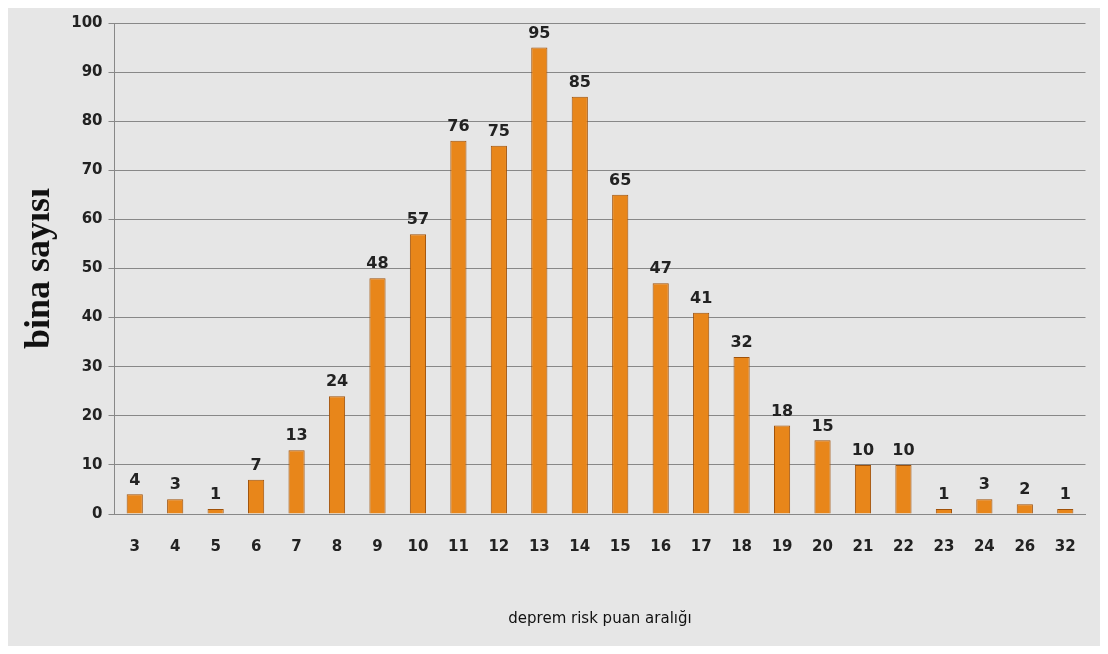 The width and height of the screenshot is (1108, 654). I want to click on x-tick-label: 4, so click(175, 545).